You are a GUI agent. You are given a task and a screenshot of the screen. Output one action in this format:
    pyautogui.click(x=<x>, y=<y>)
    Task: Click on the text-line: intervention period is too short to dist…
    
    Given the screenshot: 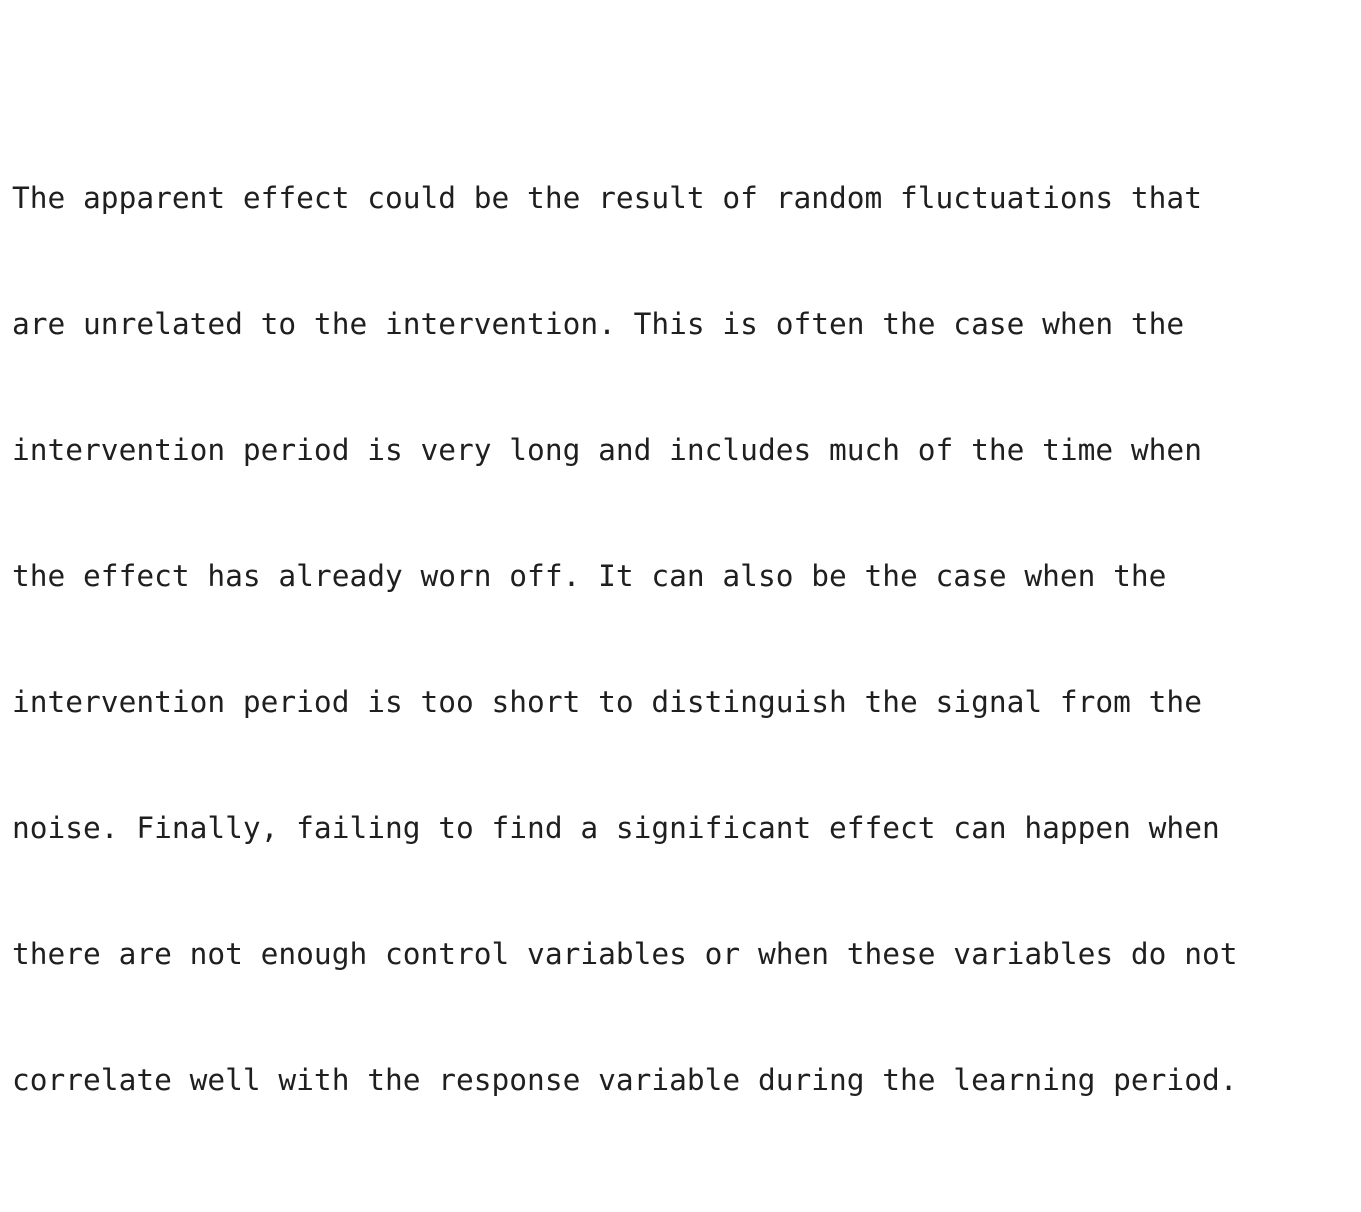 What is the action you would take?
    pyautogui.click(x=607, y=702)
    